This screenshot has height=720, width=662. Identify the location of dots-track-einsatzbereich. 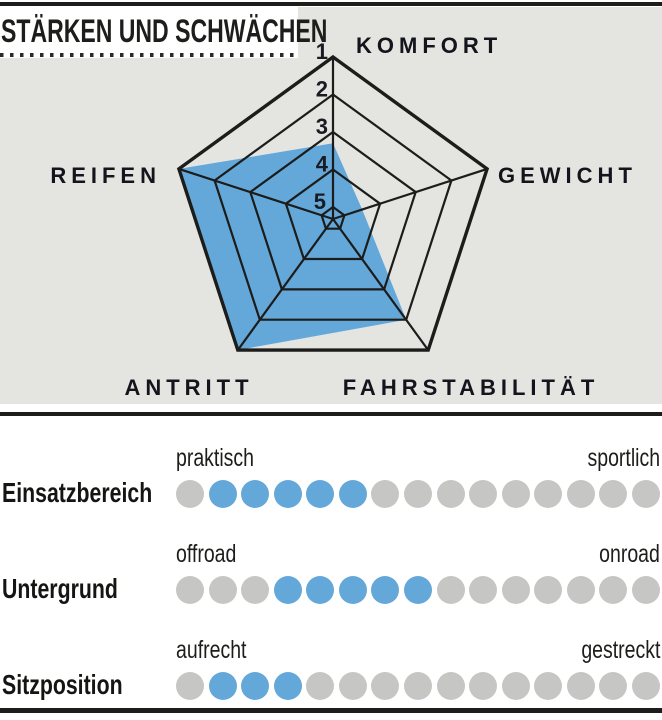
(418, 494).